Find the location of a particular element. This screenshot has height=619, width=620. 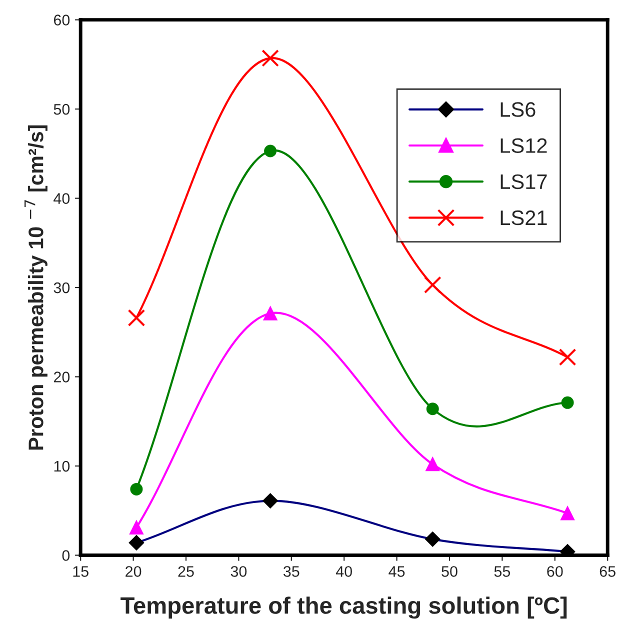

x-tick-label: 60 is located at coordinates (555, 571).